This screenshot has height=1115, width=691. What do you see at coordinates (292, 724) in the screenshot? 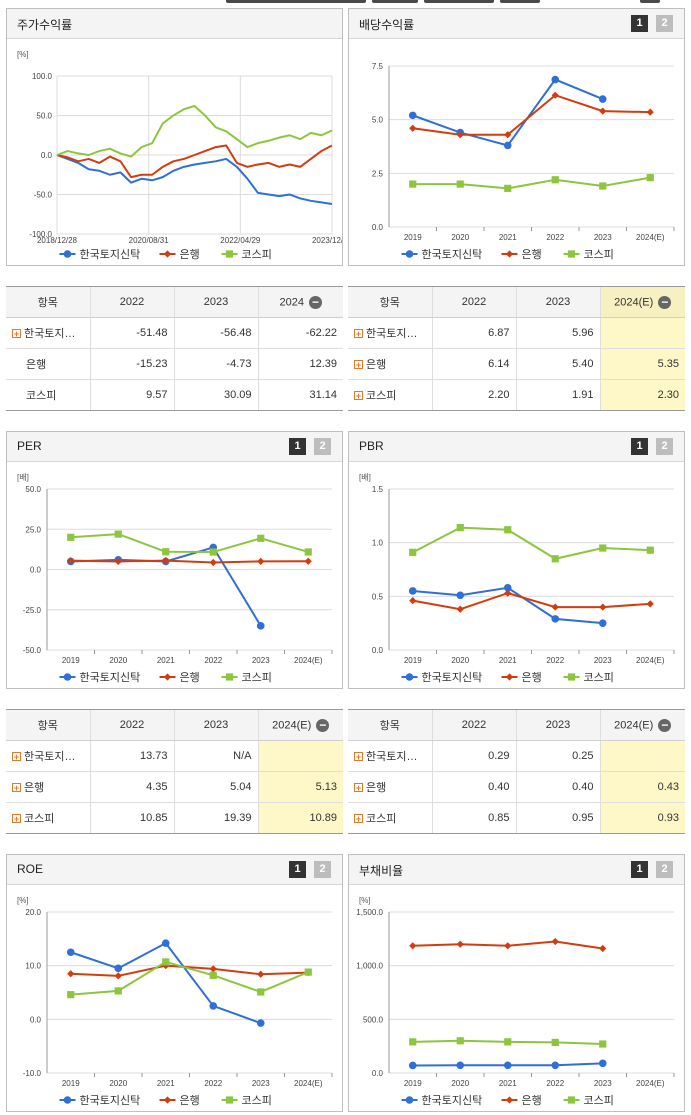
I see `column-header-label: 2024(E)` at bounding box center [292, 724].